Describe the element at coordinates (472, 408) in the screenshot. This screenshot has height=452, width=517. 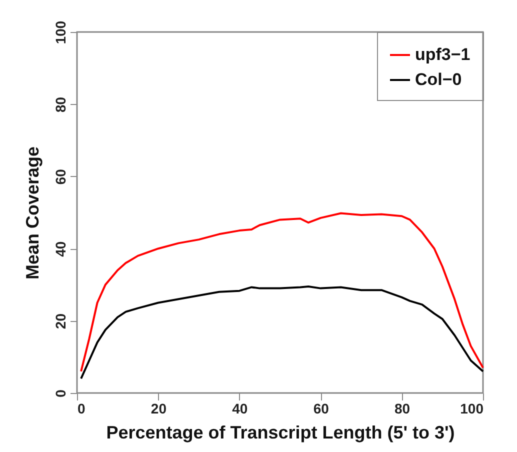
I see `x-tick-label: 100` at that location.